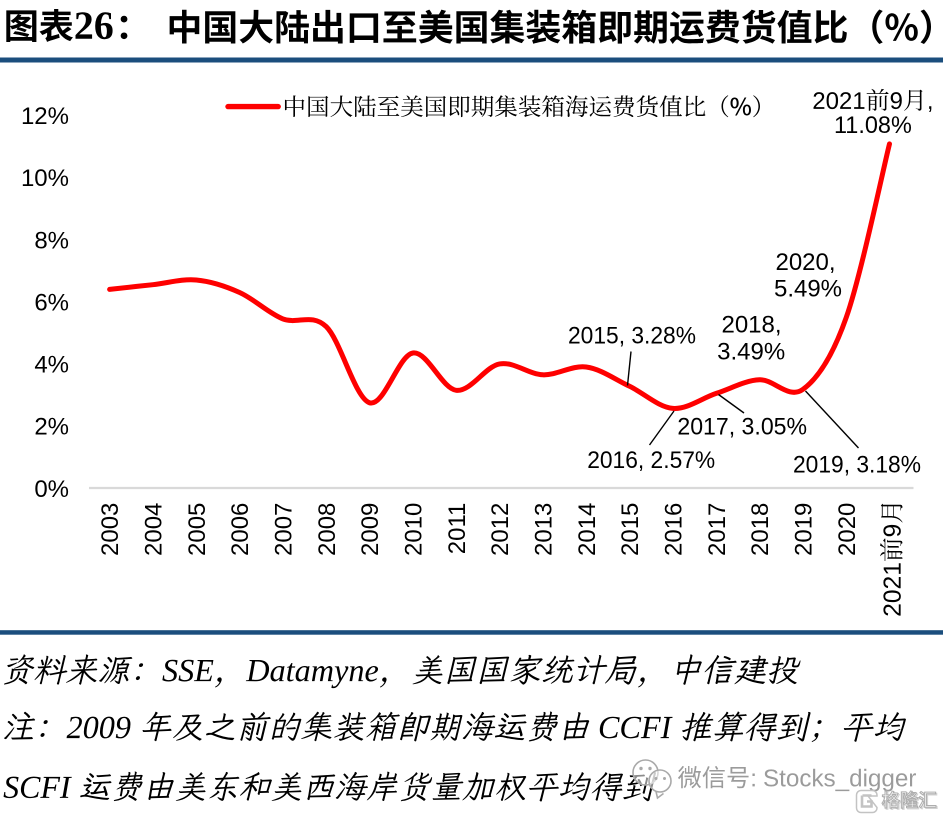 This screenshot has width=943, height=821. I want to click on svg-text: 3.49%, so click(751, 351).